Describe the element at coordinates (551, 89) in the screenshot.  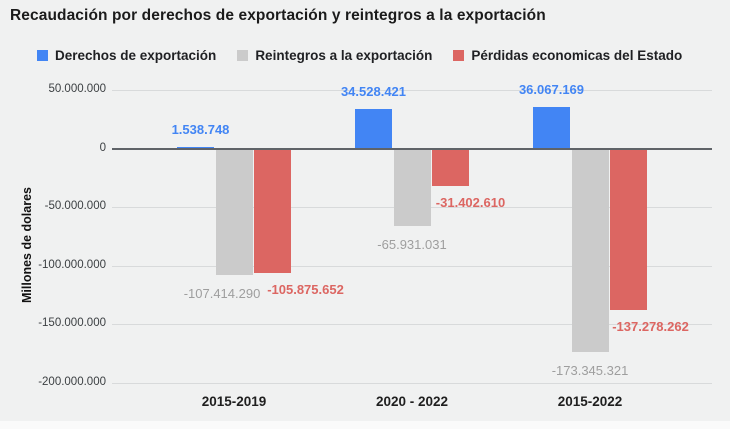
I see `bar-value-label: 36.067.169` at that location.